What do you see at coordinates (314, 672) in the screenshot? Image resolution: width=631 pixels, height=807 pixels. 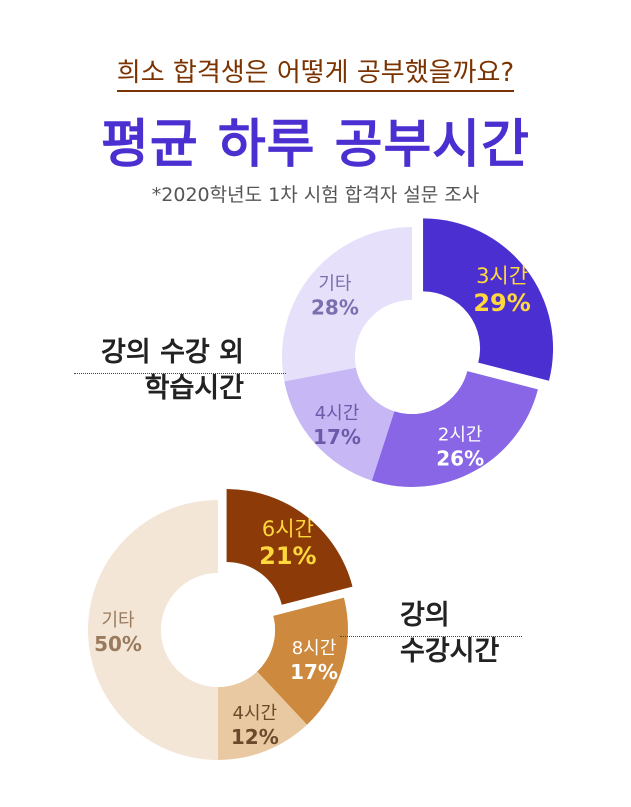 I see `chart2-slice-2-value-label: 17%` at bounding box center [314, 672].